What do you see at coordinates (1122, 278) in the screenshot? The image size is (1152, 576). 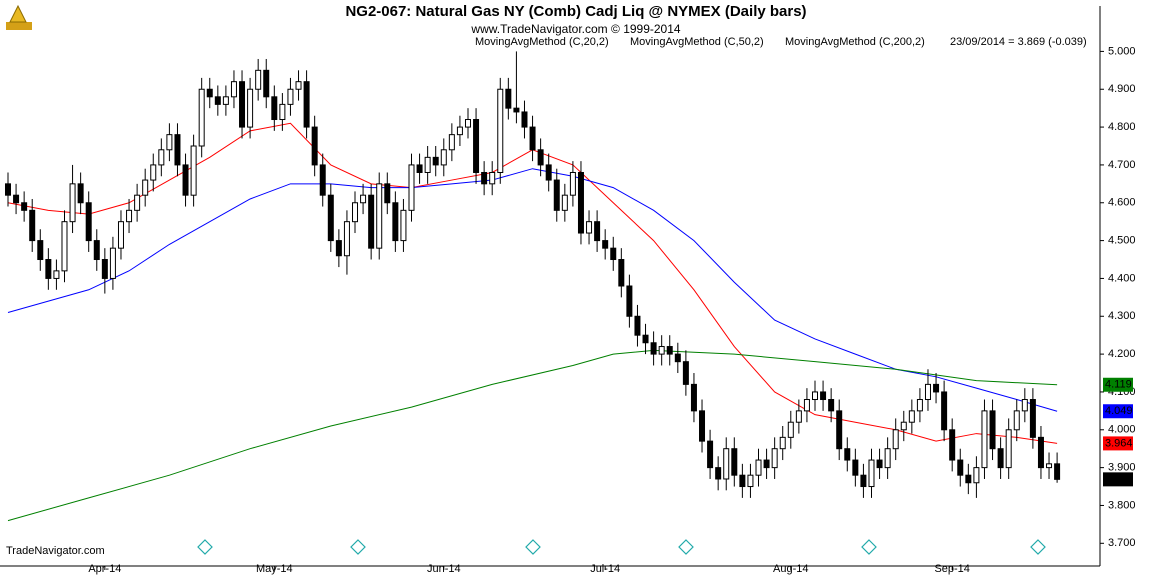 I see `y-tick-label: 4.400` at bounding box center [1122, 278].